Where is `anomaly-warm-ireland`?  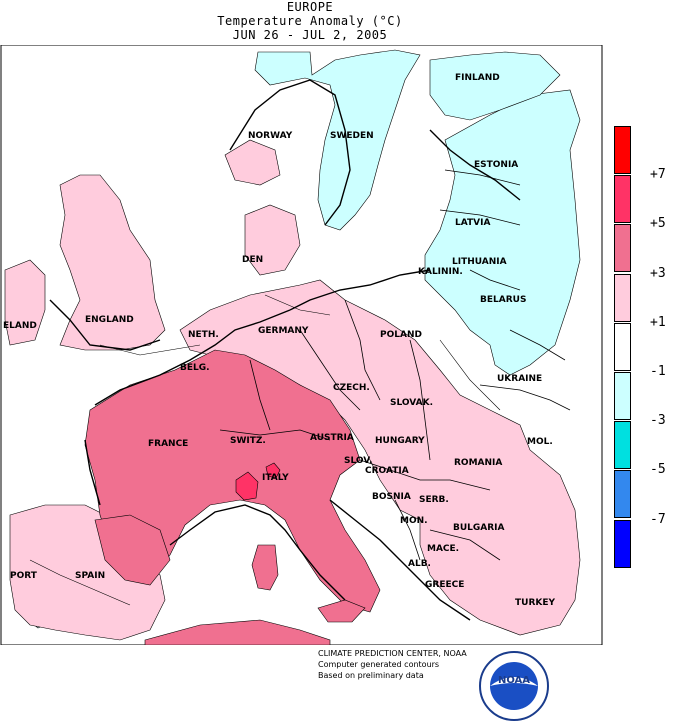 anomaly-warm-ireland is located at coordinates (25, 302).